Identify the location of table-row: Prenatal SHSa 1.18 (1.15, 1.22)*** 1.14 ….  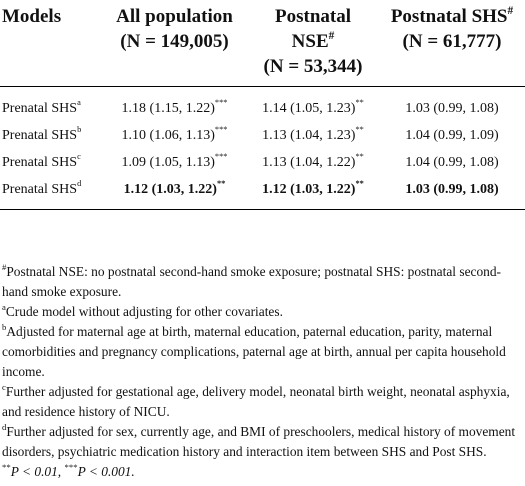
(262, 105).